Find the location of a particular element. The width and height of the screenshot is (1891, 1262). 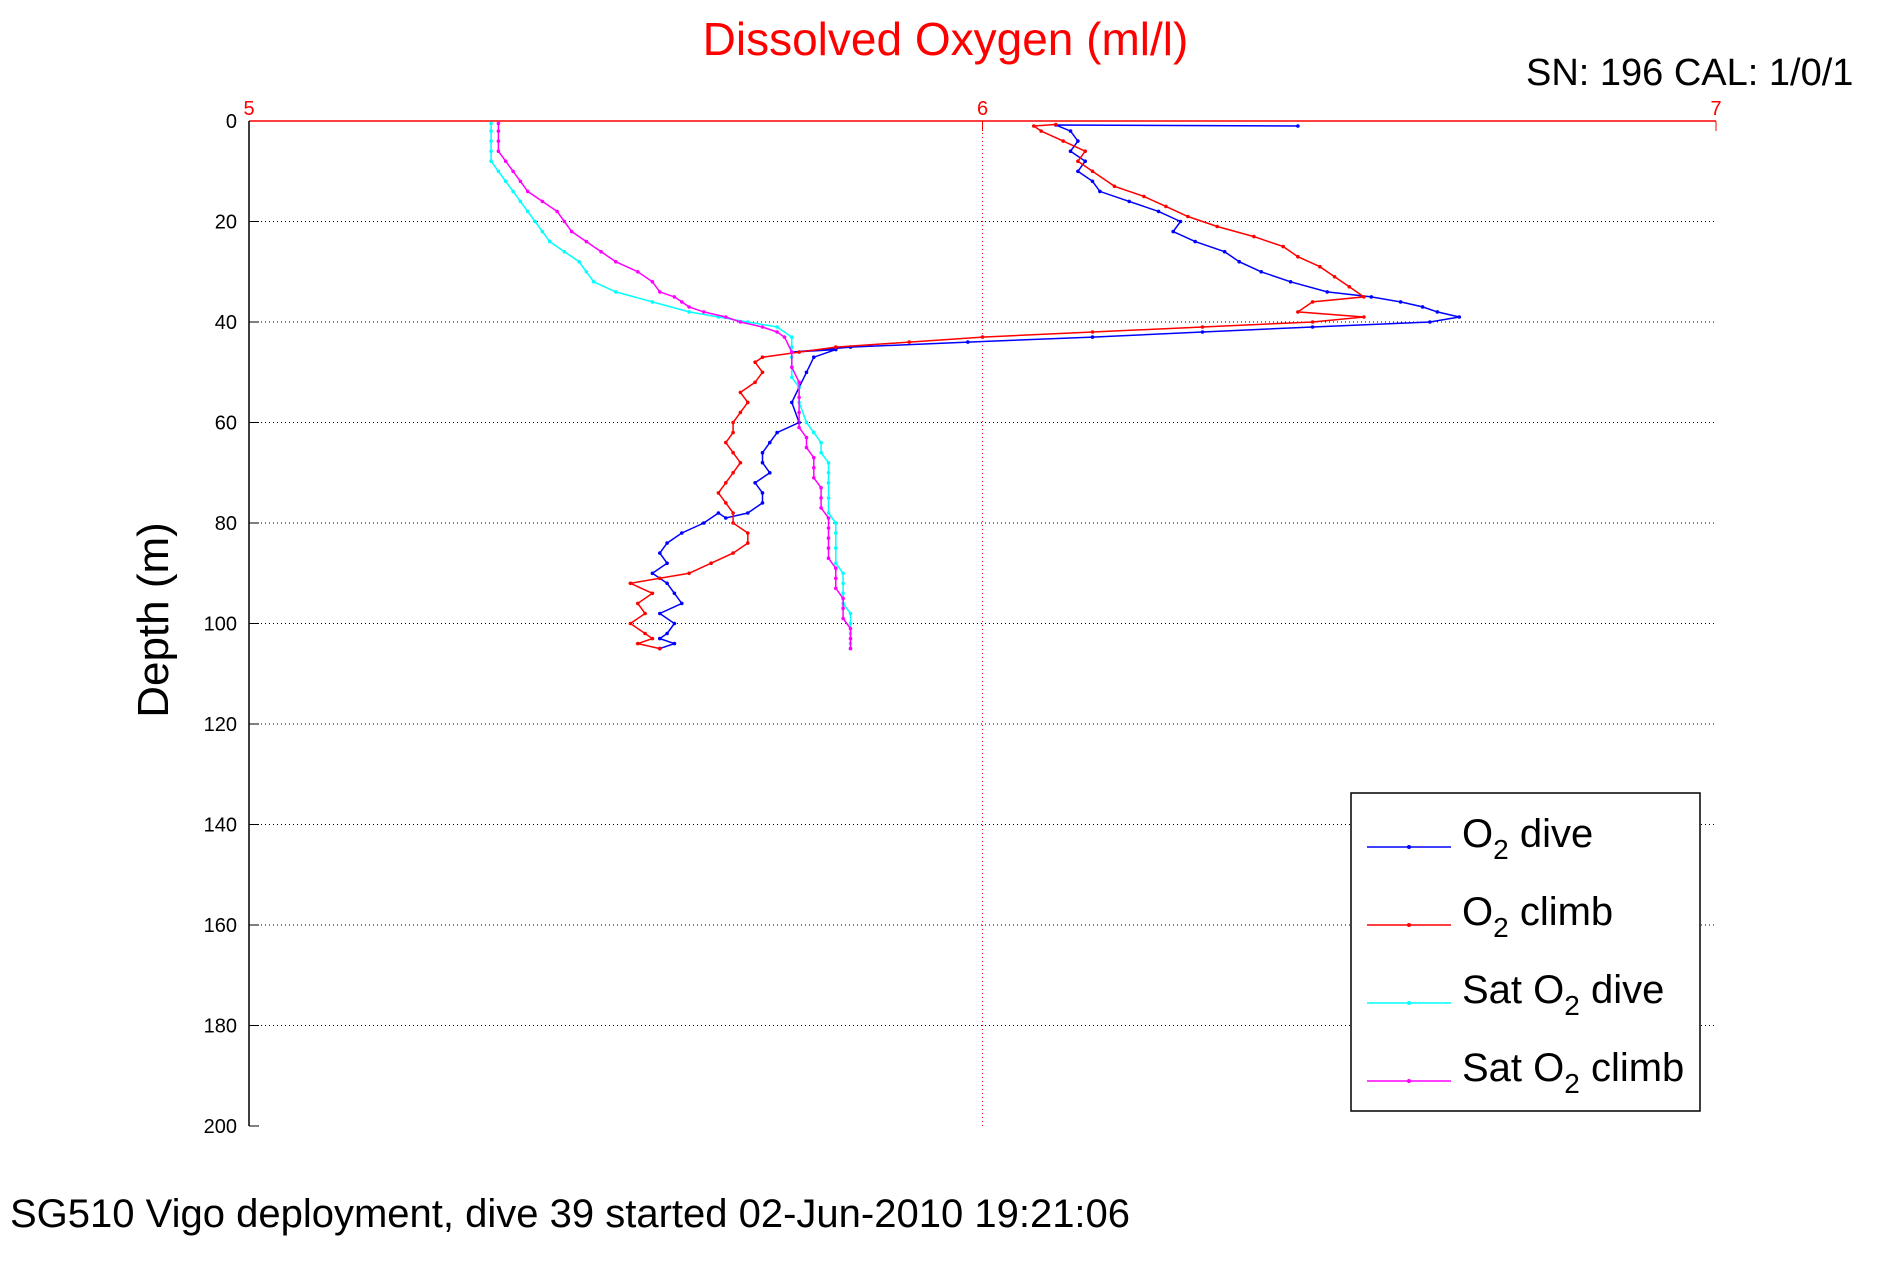

legend-label: Sat O2 climb is located at coordinates (1573, 1072).